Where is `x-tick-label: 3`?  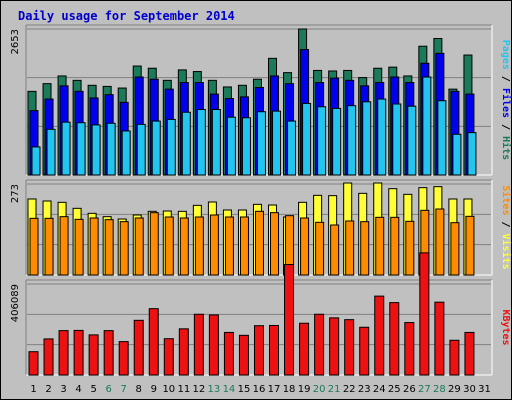 x-tick-label: 3 is located at coordinates (63, 389).